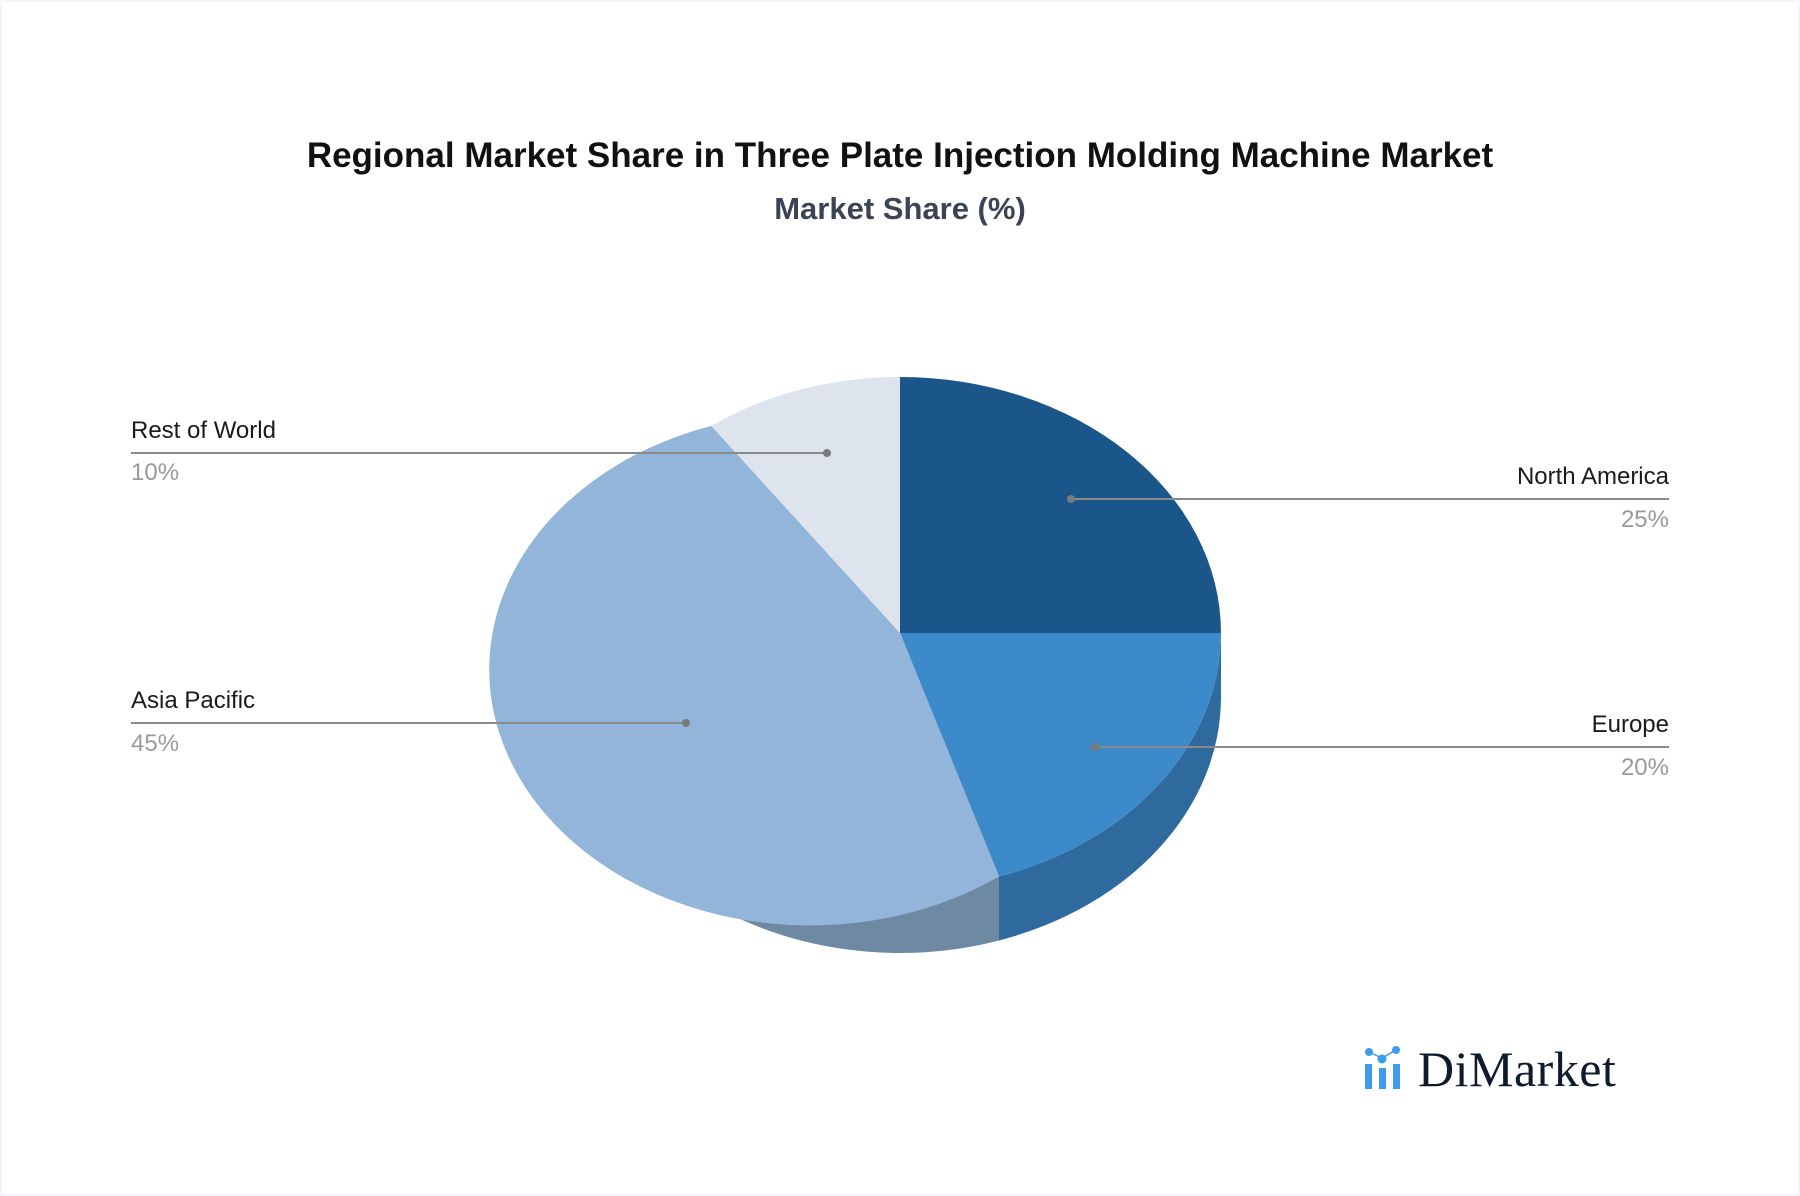 The width and height of the screenshot is (1800, 1196). Describe the element at coordinates (1060, 505) in the screenshot. I see `slice-north-america` at that location.